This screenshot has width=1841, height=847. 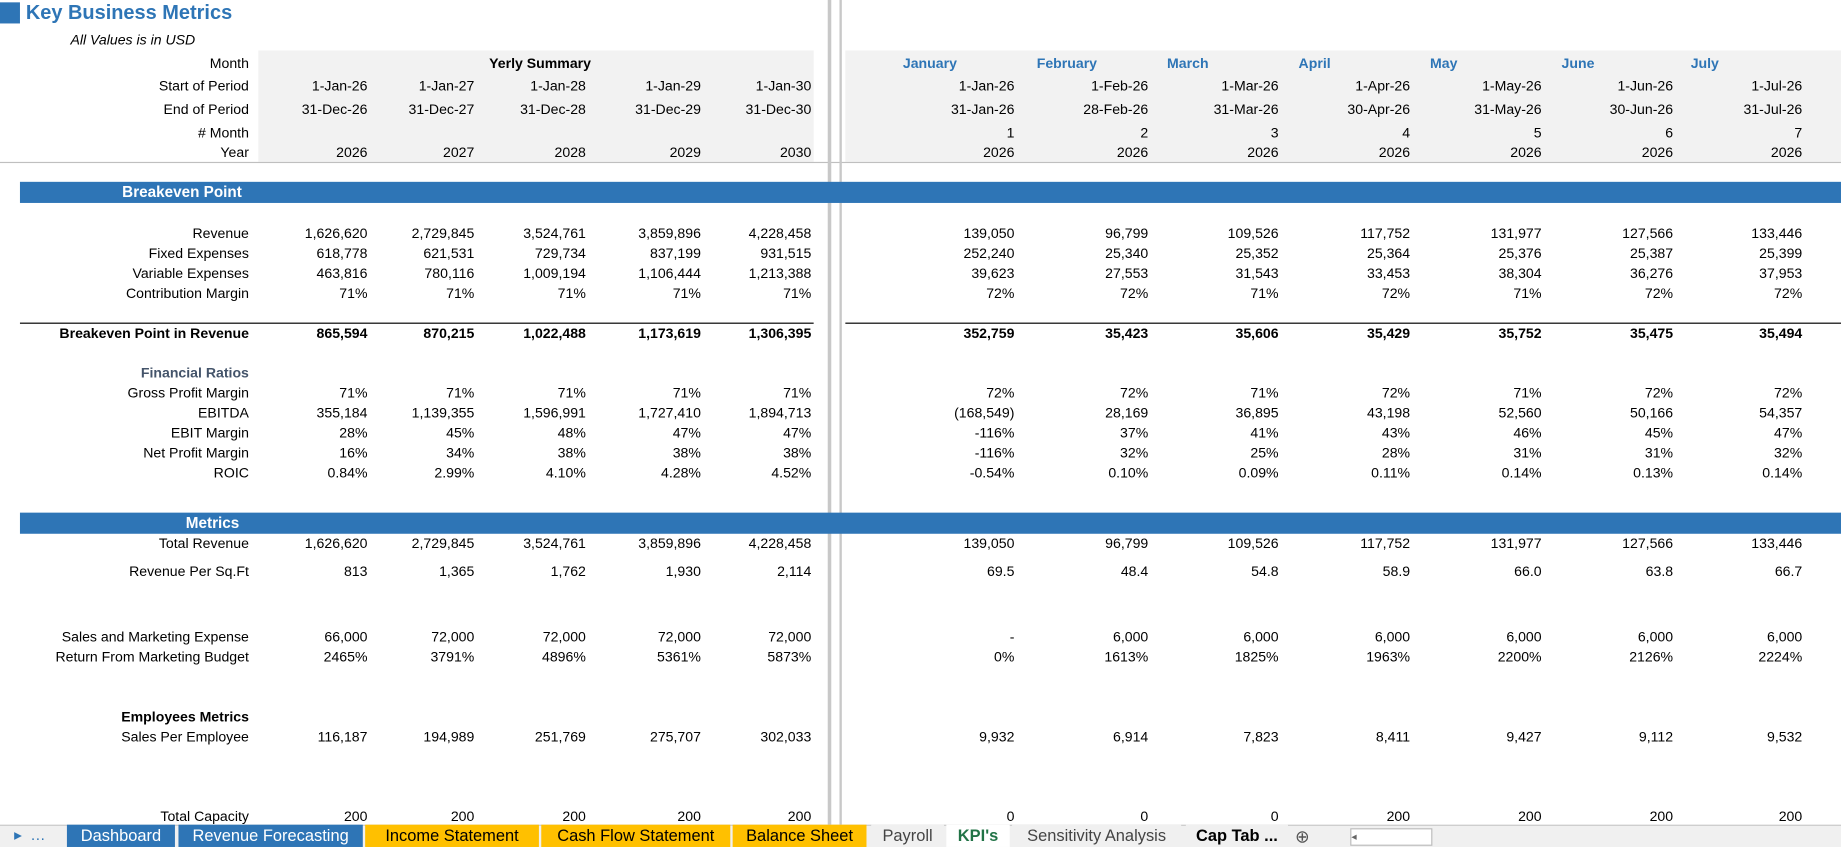 I want to click on monthly-value: 0%, so click(x=1004, y=657).